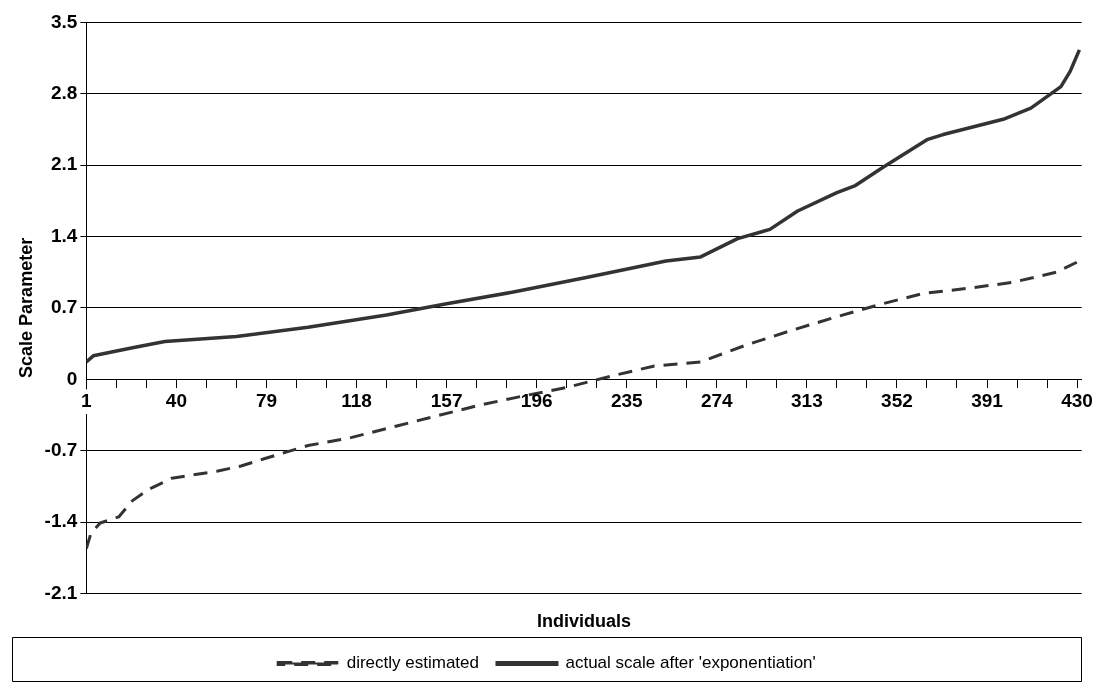  What do you see at coordinates (61, 521) in the screenshot?
I see `y-tick-label: -1.4` at bounding box center [61, 521].